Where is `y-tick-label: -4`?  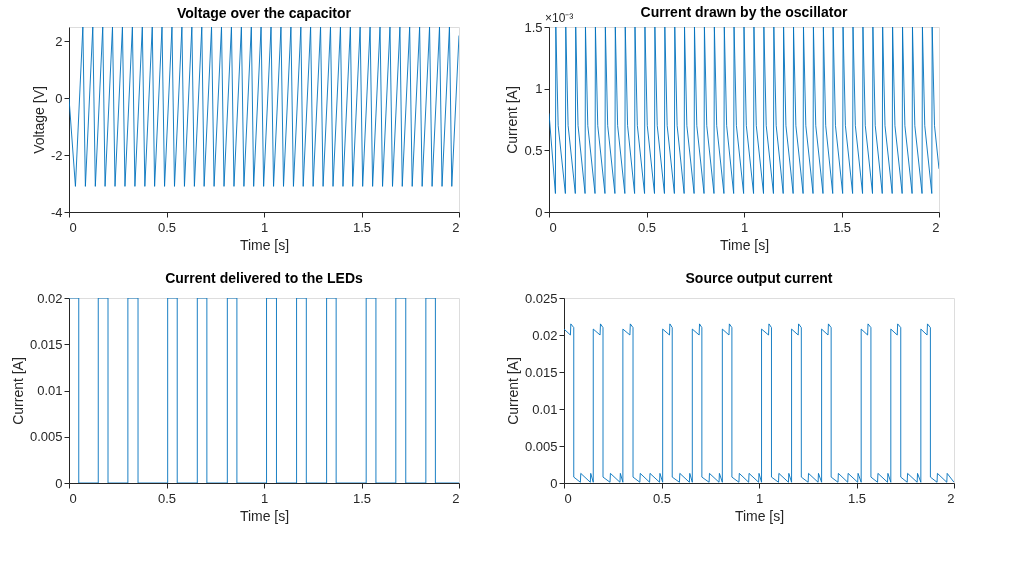 y-tick-label: -4 is located at coordinates (56, 212).